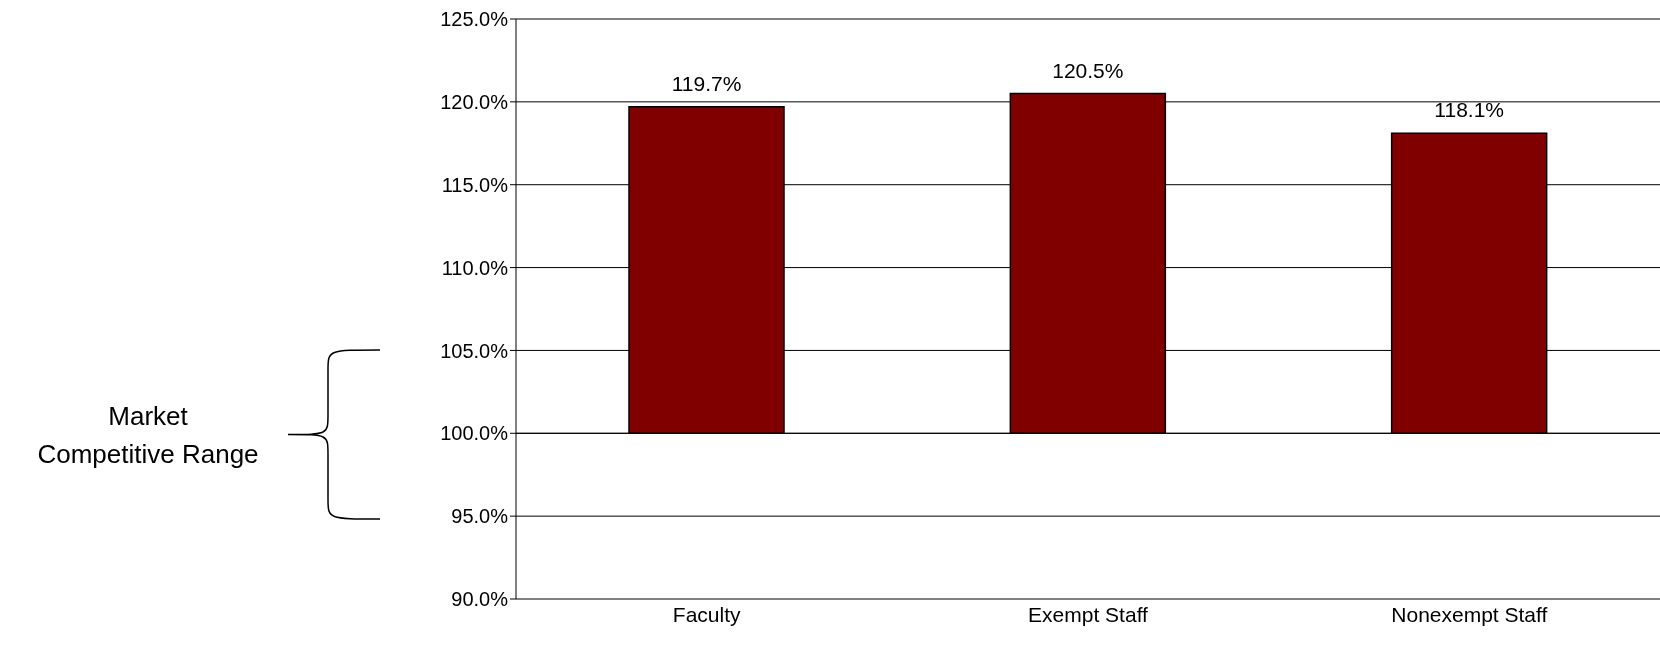  I want to click on y-tick-label: 125.0%, so click(474, 19).